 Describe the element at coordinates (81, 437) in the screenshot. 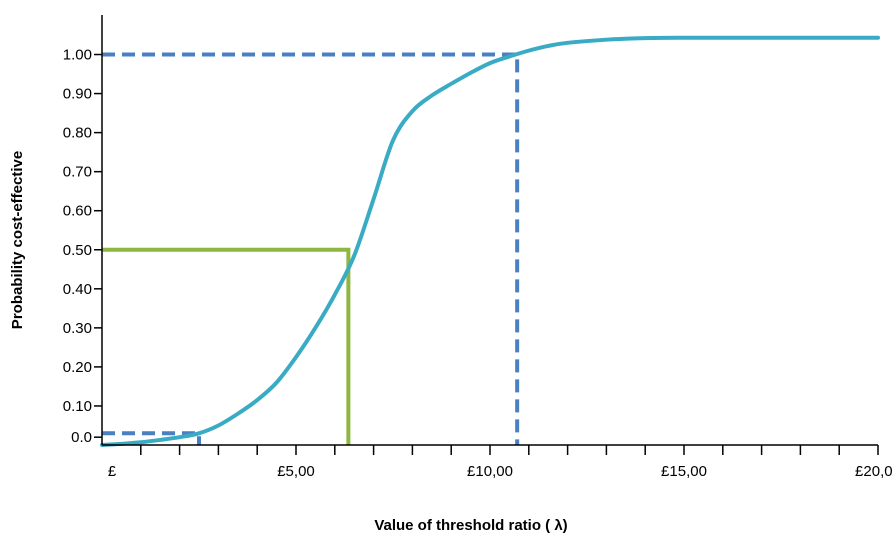

I see `y-tick-label: 0.0` at that location.